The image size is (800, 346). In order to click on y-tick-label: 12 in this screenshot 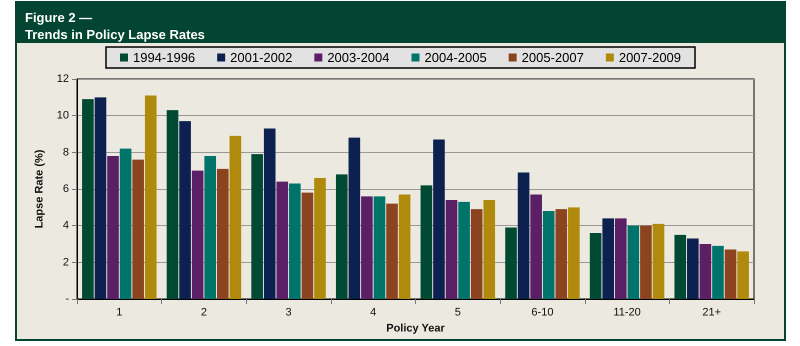, I will do `click(62, 79)`.